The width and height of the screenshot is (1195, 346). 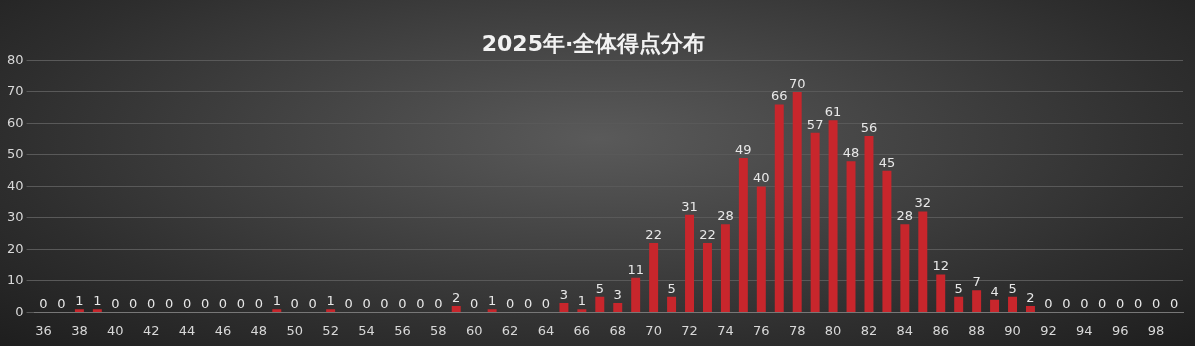 What do you see at coordinates (797, 330) in the screenshot?
I see `x-tick-label: 78` at bounding box center [797, 330].